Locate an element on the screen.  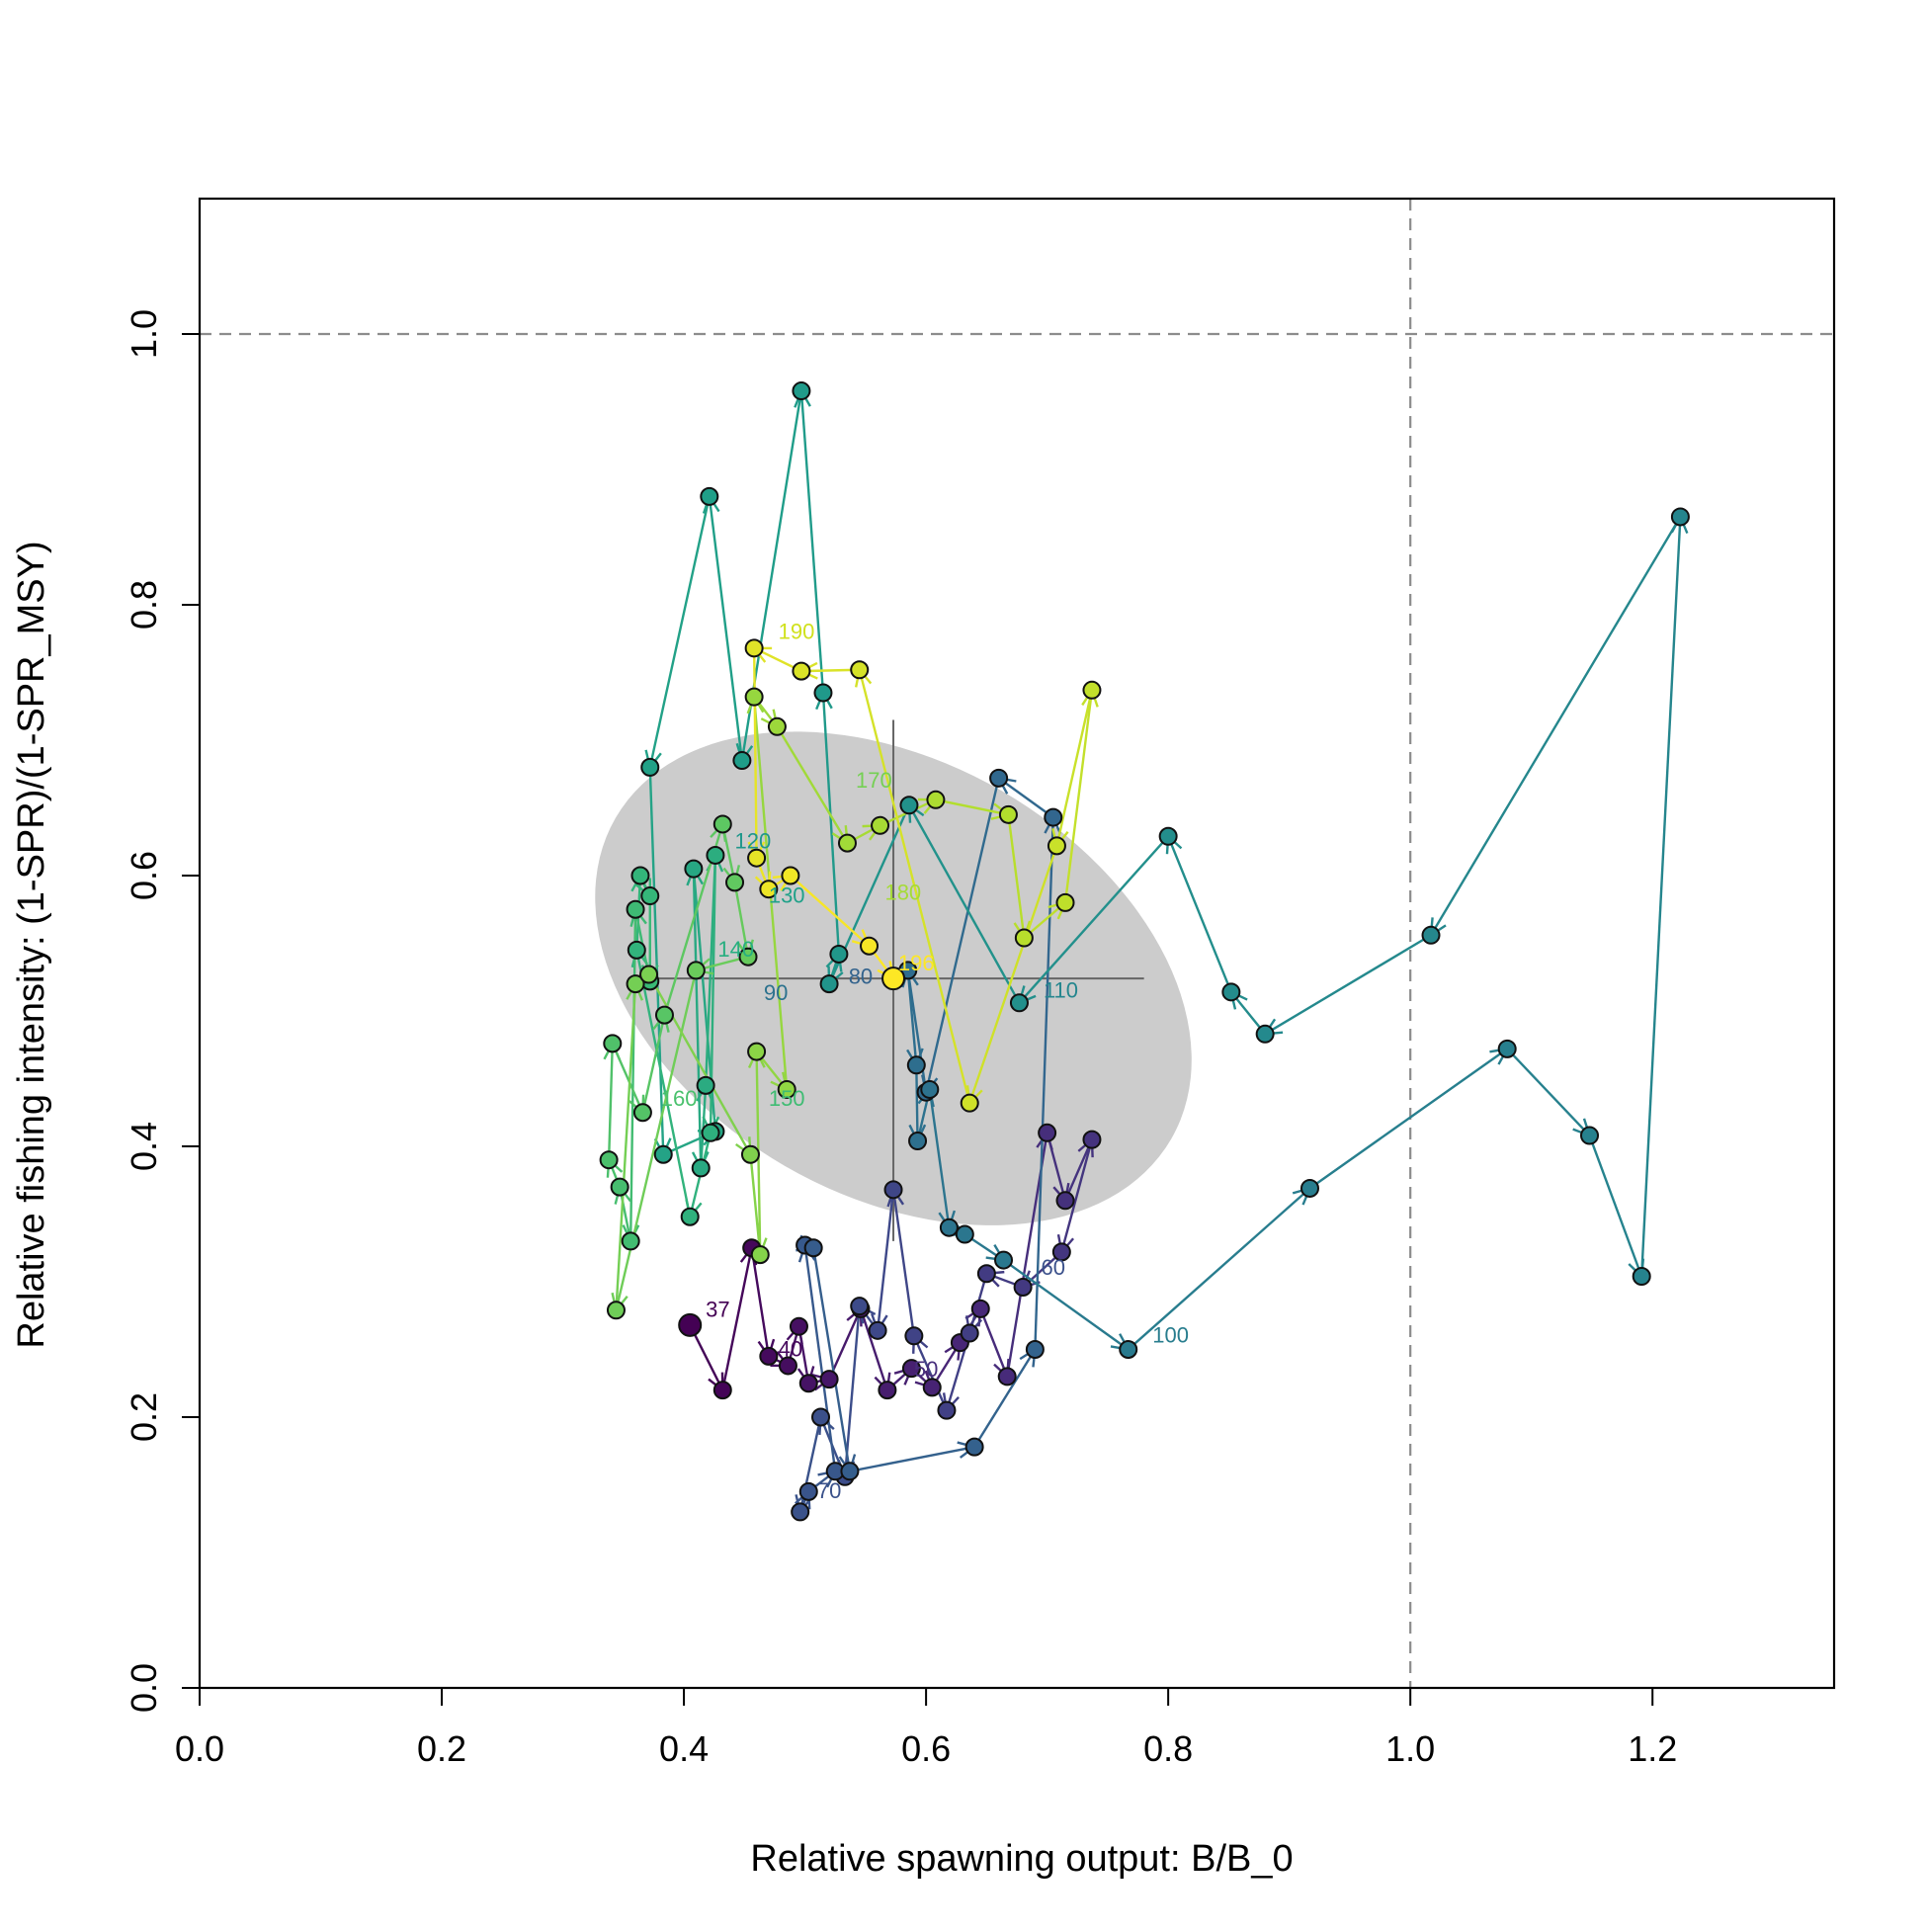
year-label: 150 is located at coordinates (787, 1098).